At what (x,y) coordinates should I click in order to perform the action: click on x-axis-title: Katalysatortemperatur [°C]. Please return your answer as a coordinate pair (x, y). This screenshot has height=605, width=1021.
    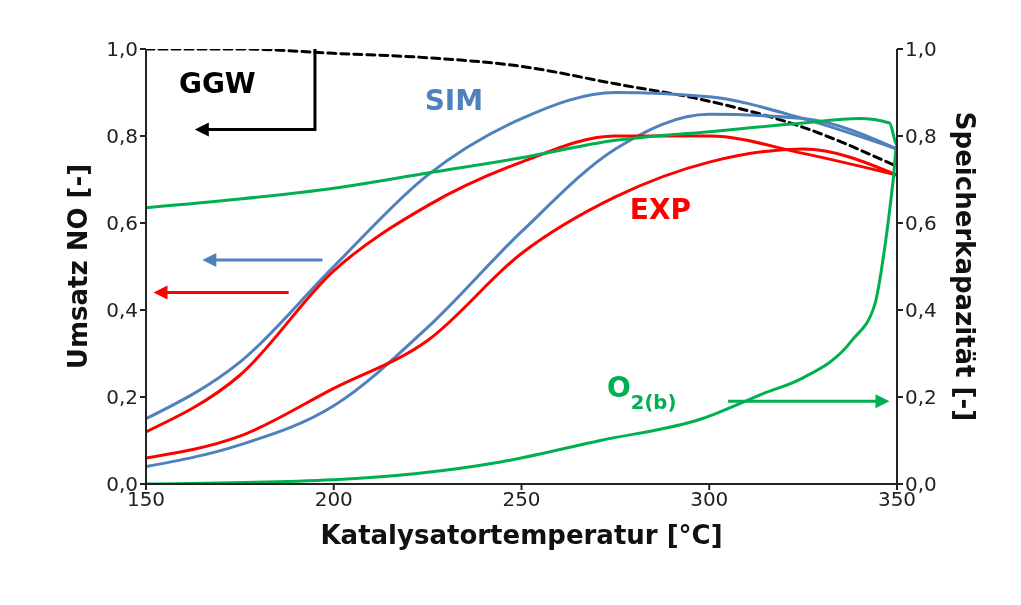
    Looking at the image, I should click on (521, 535).